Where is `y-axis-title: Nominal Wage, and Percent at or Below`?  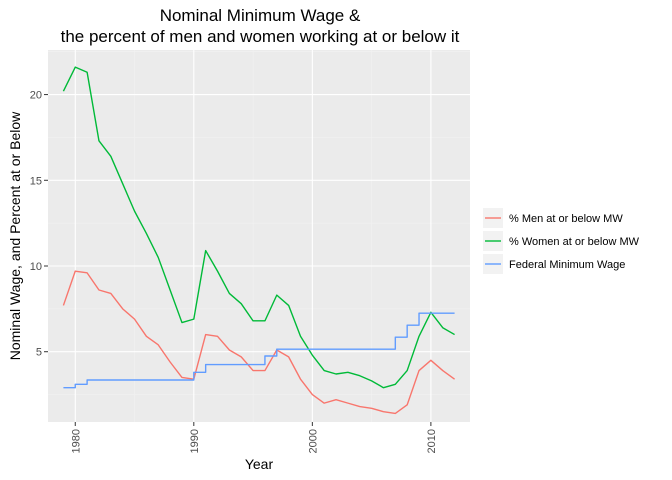 y-axis-title: Nominal Wage, and Percent at or Below is located at coordinates (15, 235).